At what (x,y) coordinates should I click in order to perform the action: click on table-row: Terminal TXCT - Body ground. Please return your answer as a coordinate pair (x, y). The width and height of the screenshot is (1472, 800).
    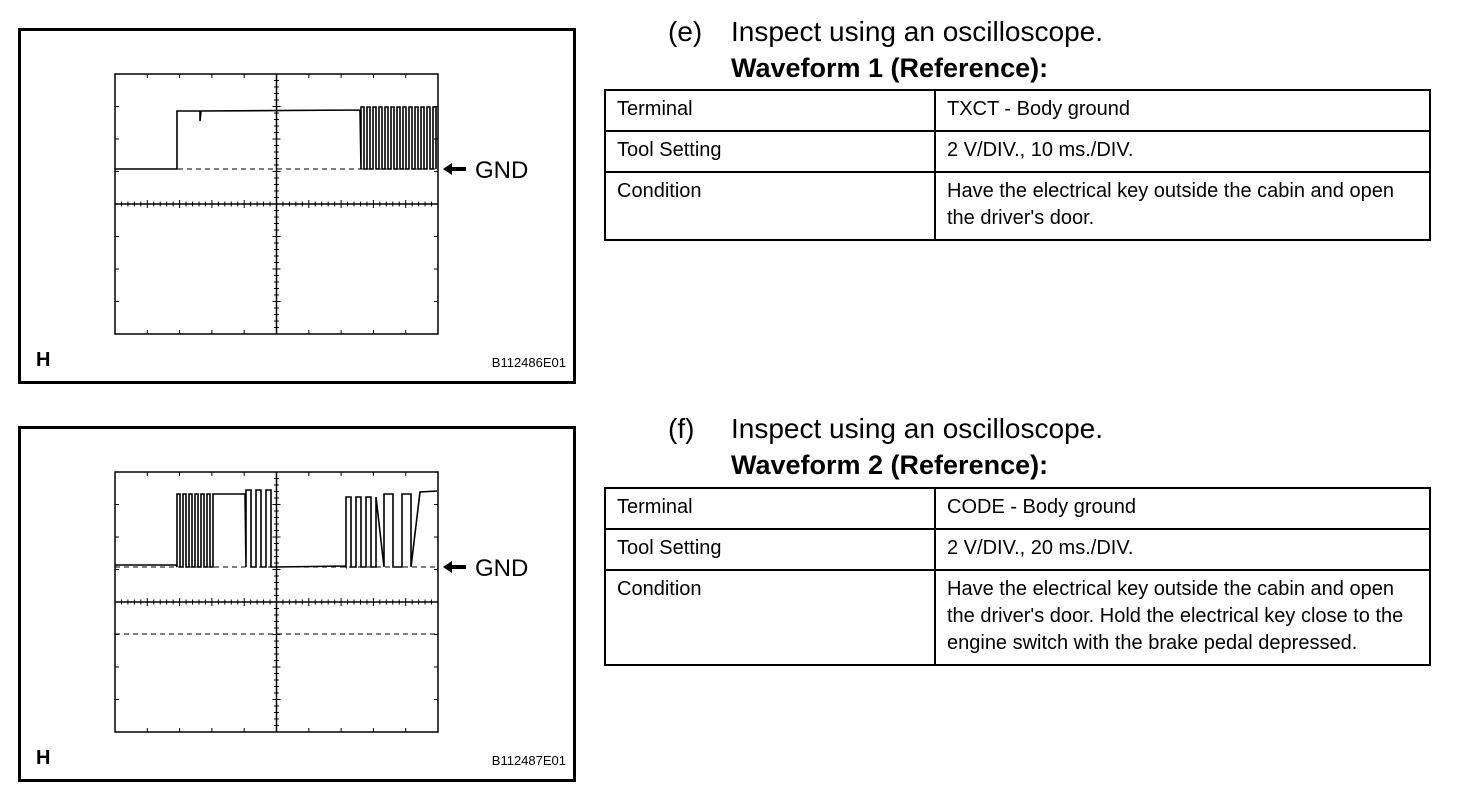
    Looking at the image, I should click on (1017, 110).